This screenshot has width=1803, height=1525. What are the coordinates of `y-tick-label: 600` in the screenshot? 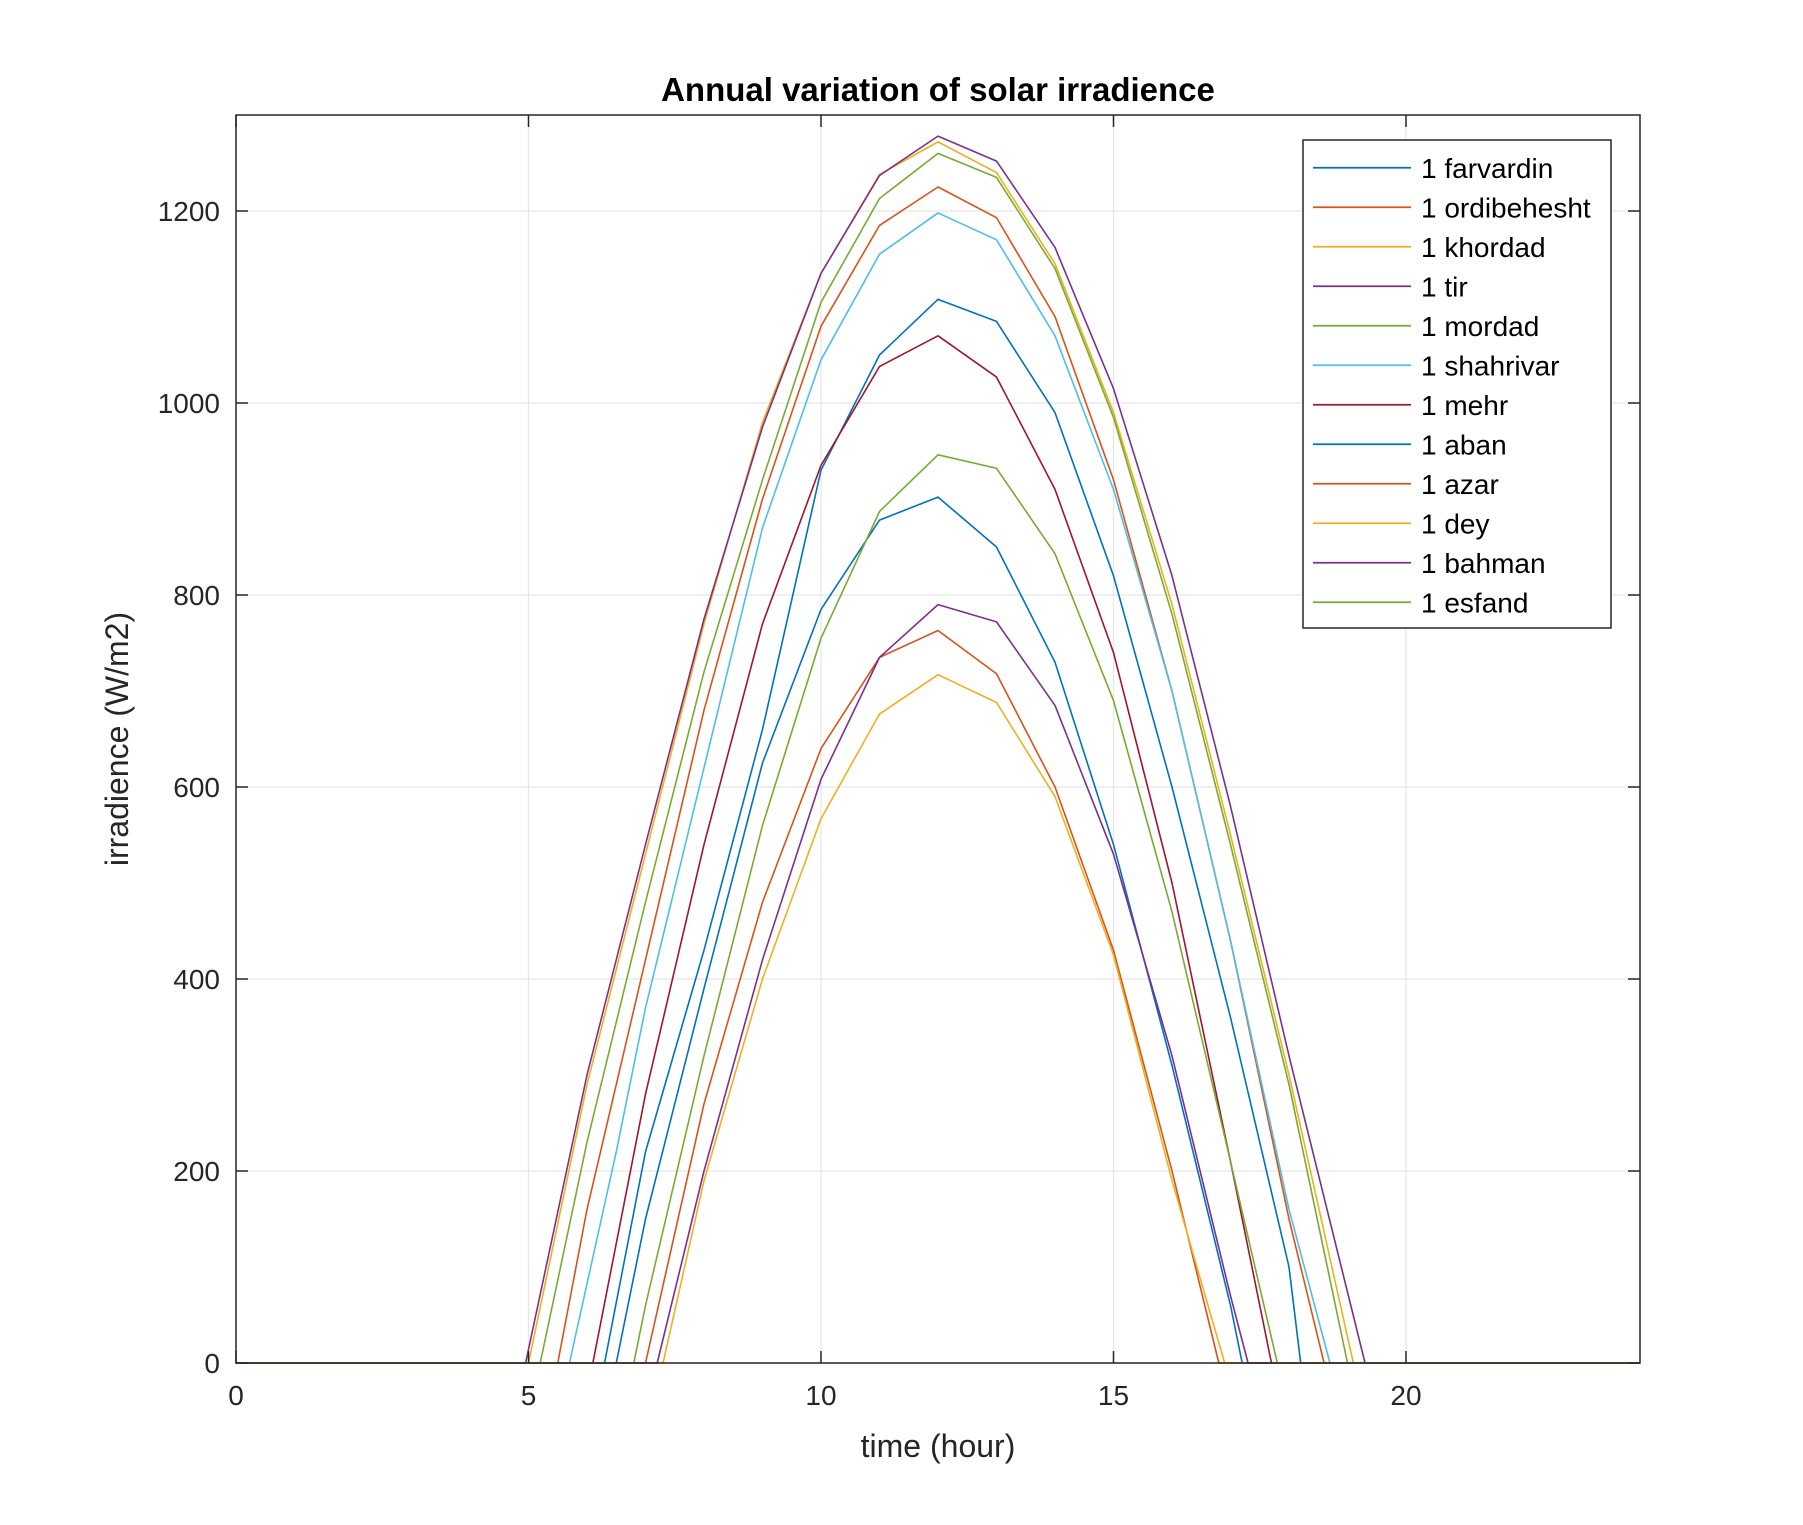 It's located at (196, 787).